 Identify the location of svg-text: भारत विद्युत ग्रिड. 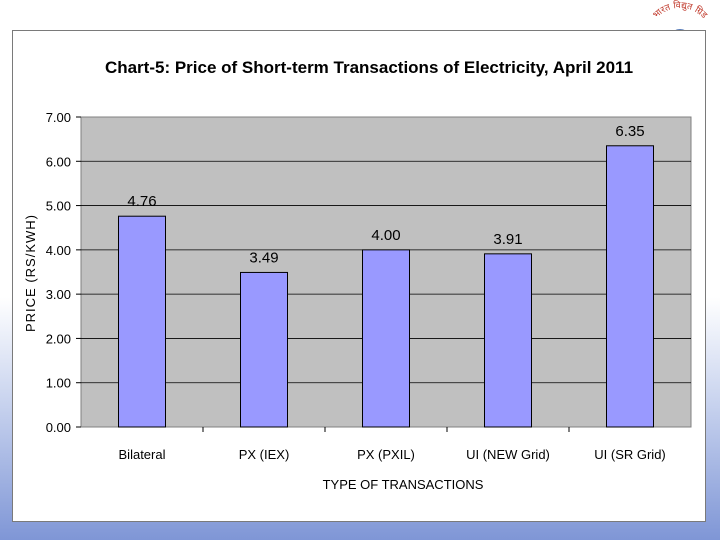
(679, 10).